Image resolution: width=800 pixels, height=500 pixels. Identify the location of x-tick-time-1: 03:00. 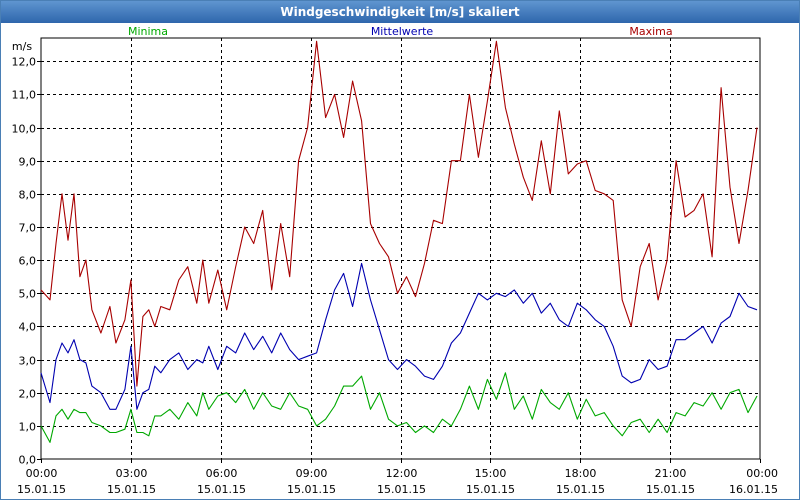
(132, 473).